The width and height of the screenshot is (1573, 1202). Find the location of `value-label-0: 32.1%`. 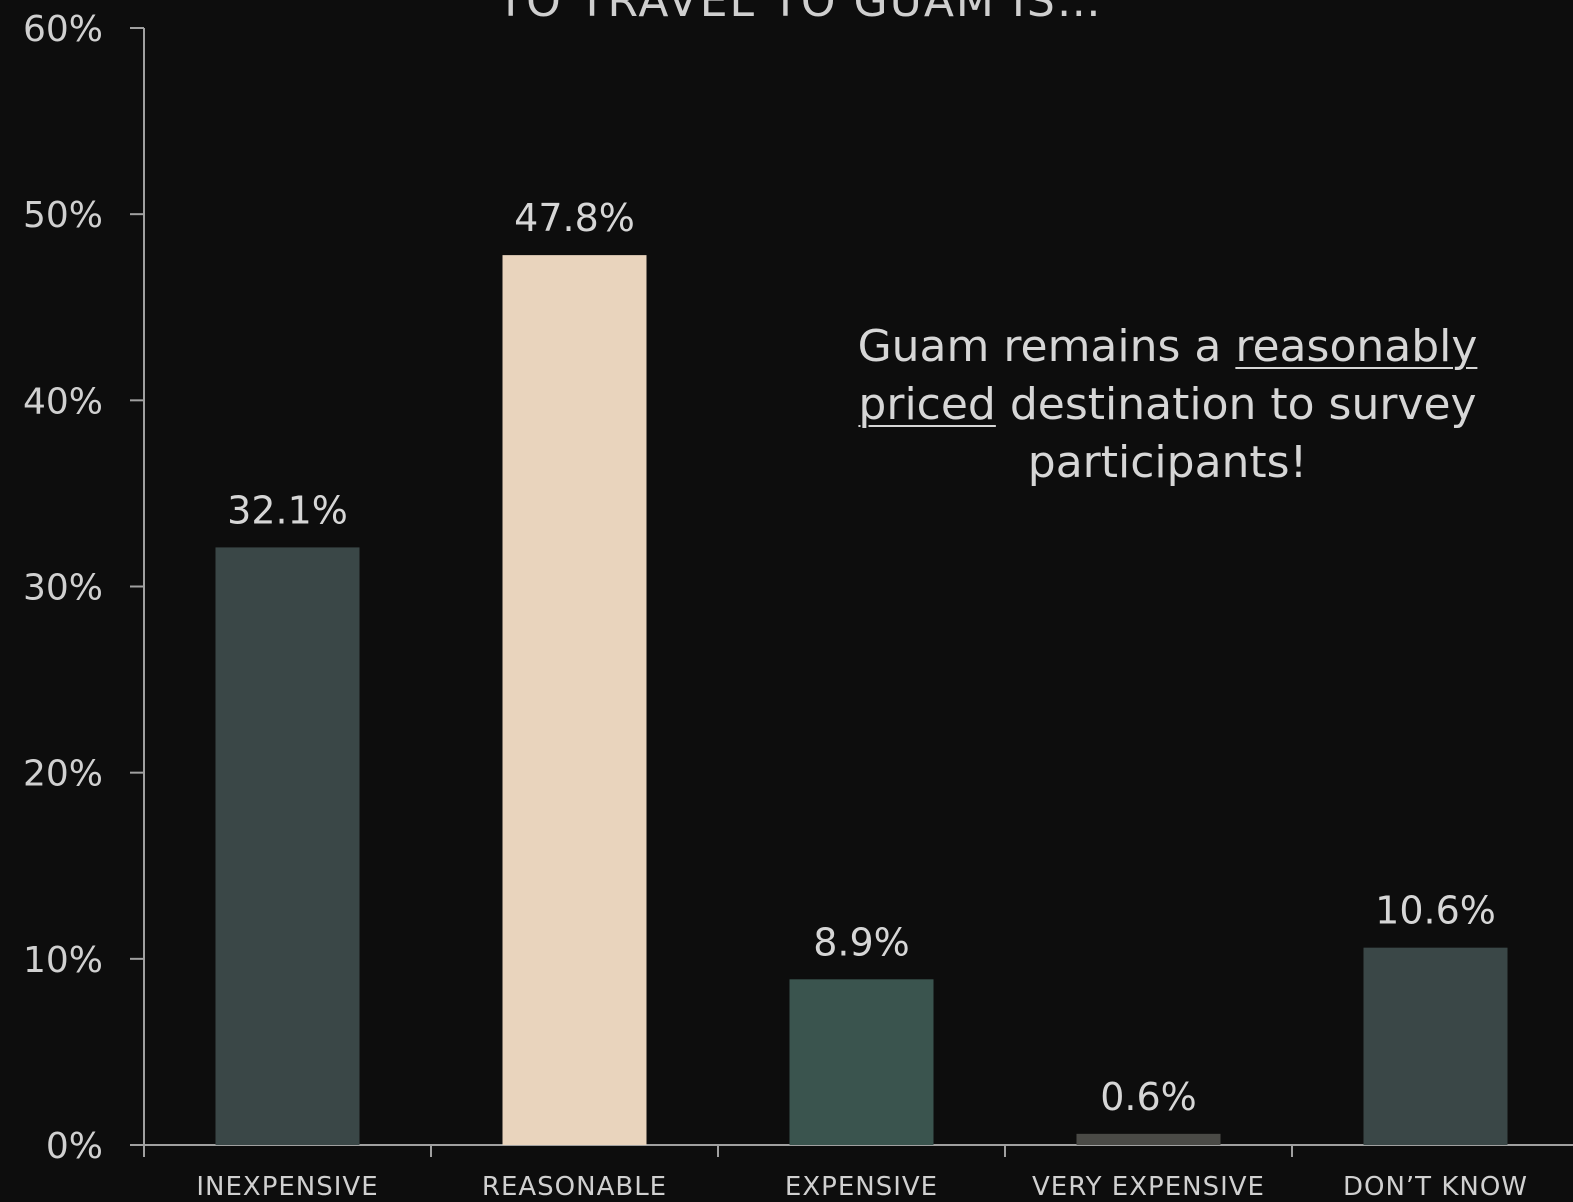

value-label-0: 32.1% is located at coordinates (287, 510).